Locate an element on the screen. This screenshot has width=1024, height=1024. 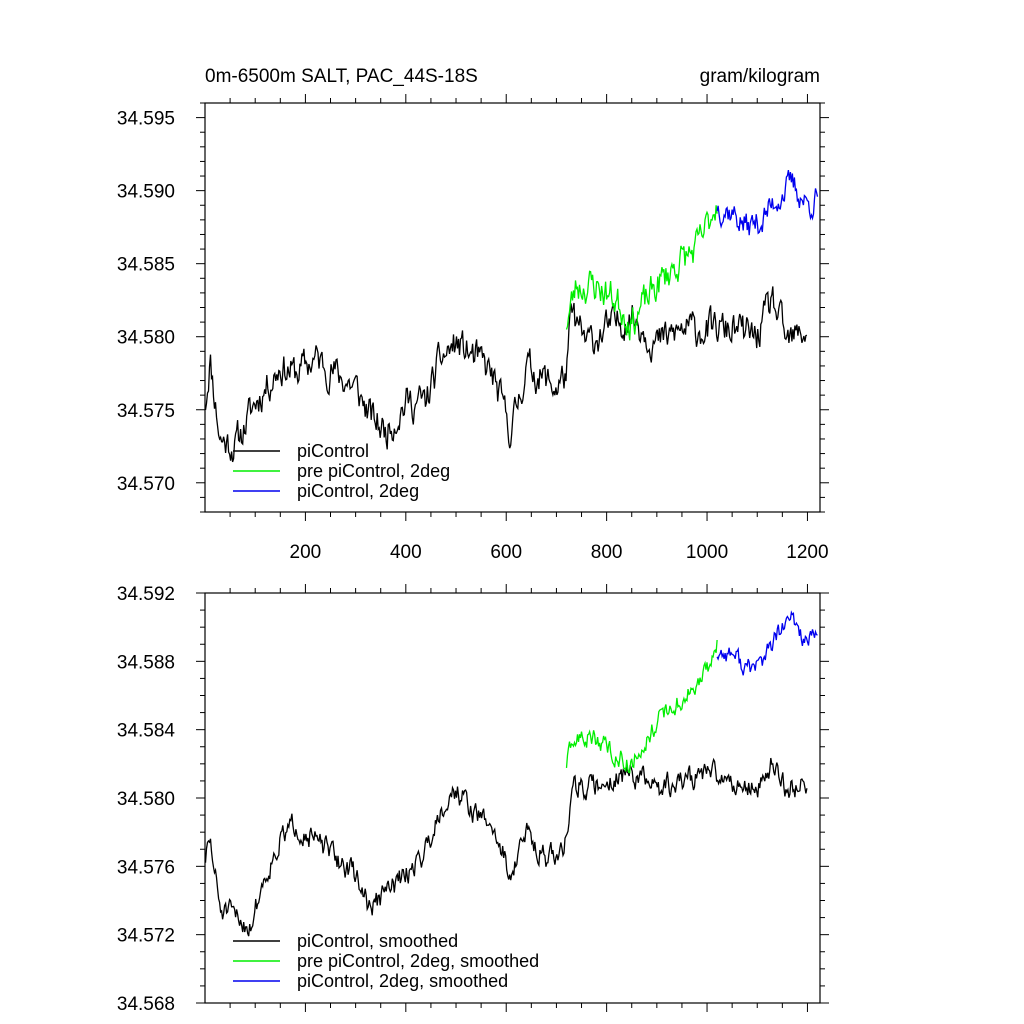
y-tick-label: 34.595 is located at coordinates (146, 119).